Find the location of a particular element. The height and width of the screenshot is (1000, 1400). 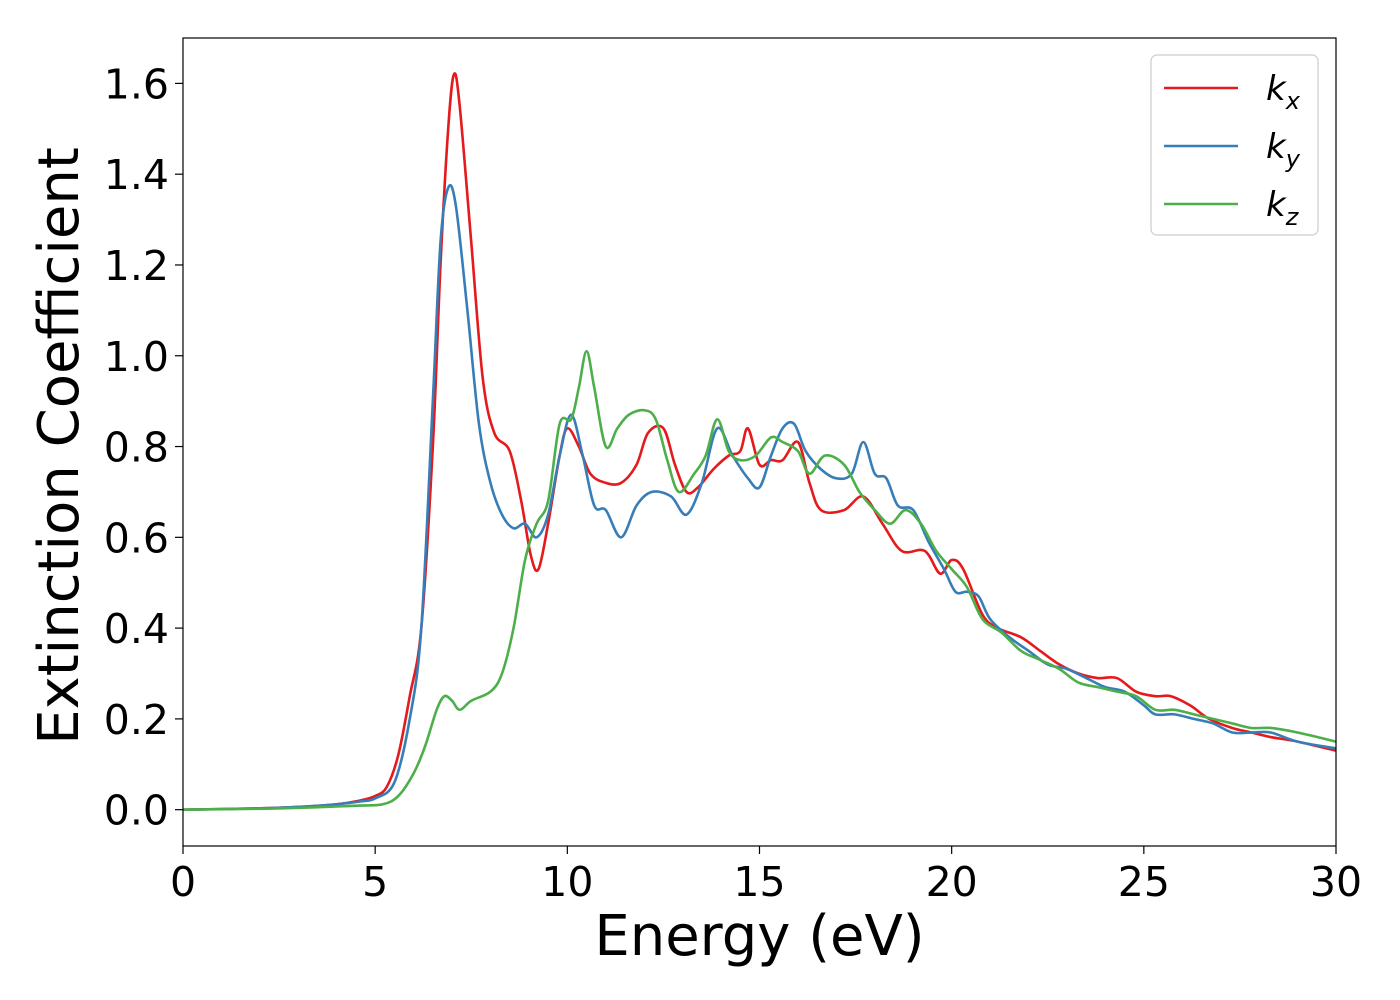

legend-label-sub: z is located at coordinates (1292, 217).